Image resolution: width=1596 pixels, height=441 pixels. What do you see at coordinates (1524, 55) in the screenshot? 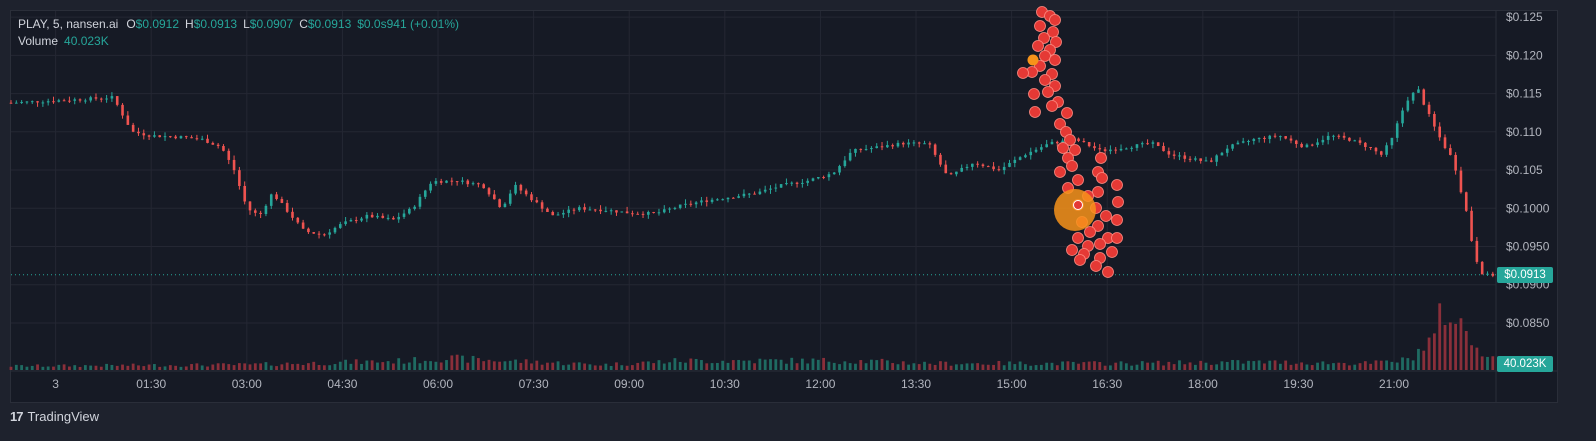
I see `y-tick-label: $0.120` at bounding box center [1524, 55].